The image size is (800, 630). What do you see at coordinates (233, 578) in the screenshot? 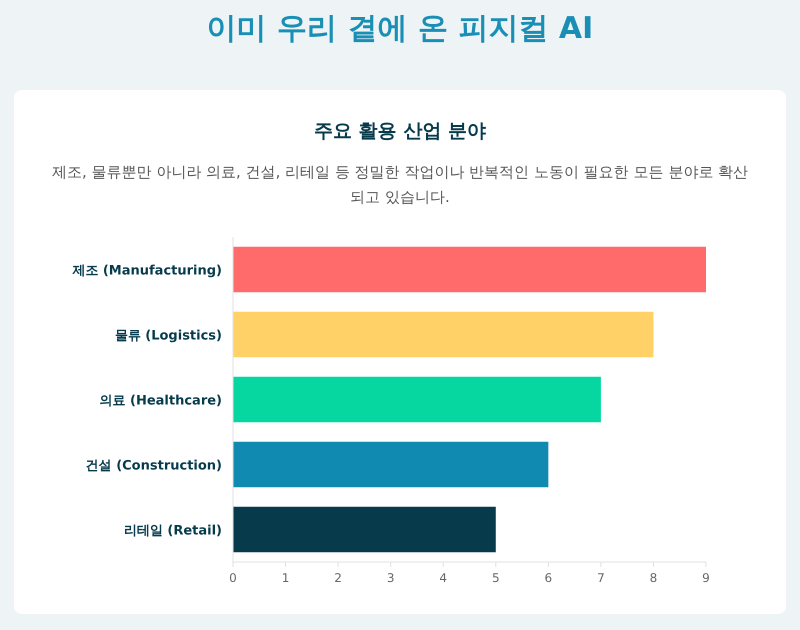
I see `x-tick-label: 0` at bounding box center [233, 578].